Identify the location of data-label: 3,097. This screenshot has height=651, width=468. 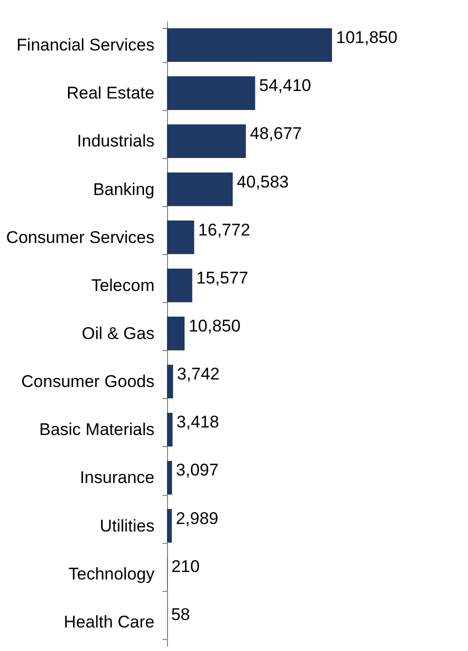
(197, 470).